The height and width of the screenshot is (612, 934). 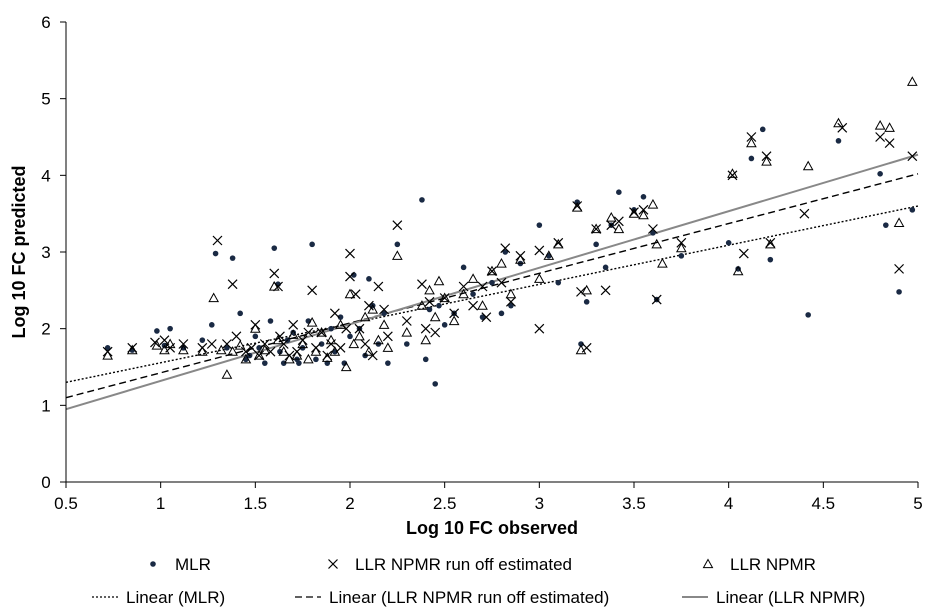 I want to click on x-tick-label: 4.5, so click(x=824, y=503).